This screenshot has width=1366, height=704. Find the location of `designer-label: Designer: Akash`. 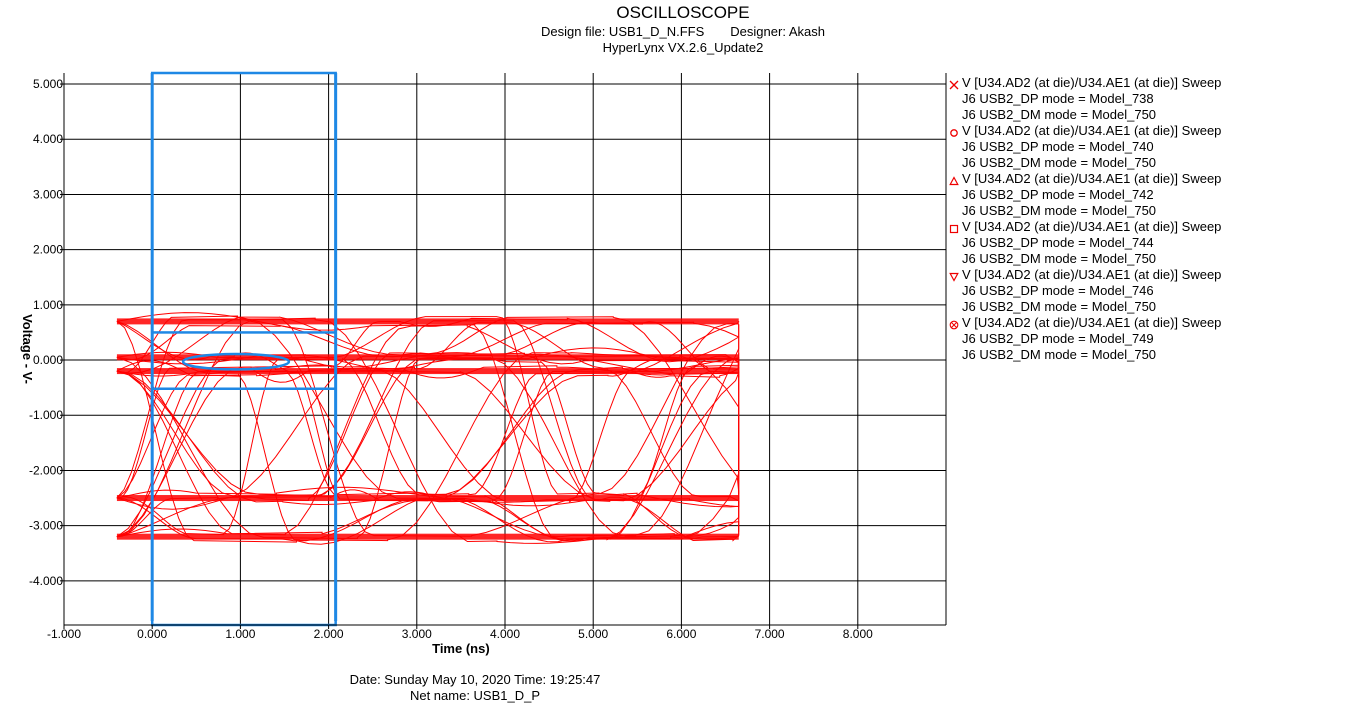

designer-label: Designer: Akash is located at coordinates (777, 31).